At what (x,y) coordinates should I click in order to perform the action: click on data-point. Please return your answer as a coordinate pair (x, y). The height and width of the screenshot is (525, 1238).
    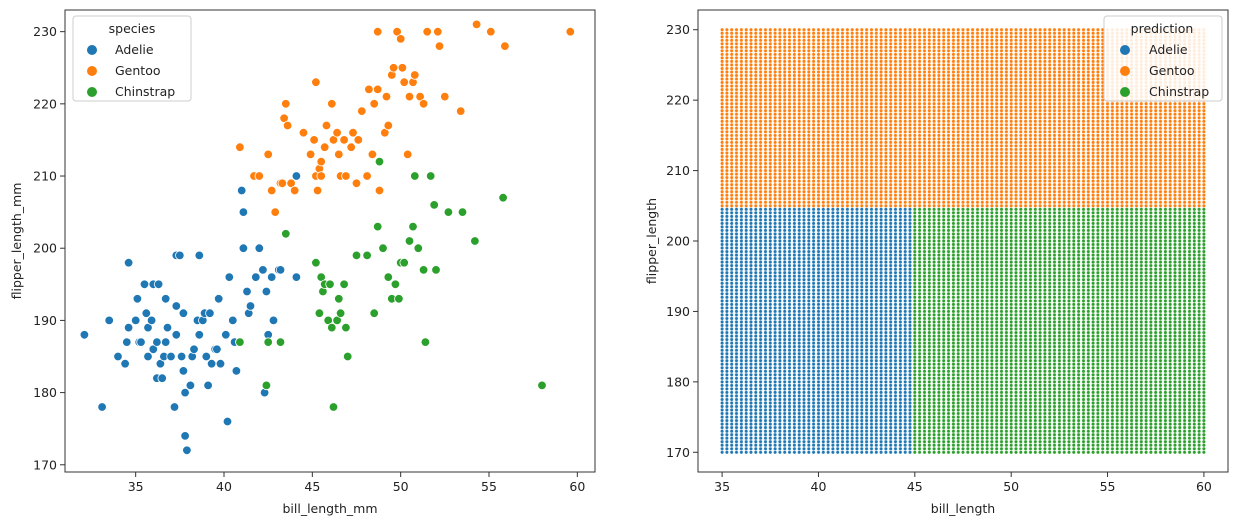
    Looking at the image, I should click on (206, 356).